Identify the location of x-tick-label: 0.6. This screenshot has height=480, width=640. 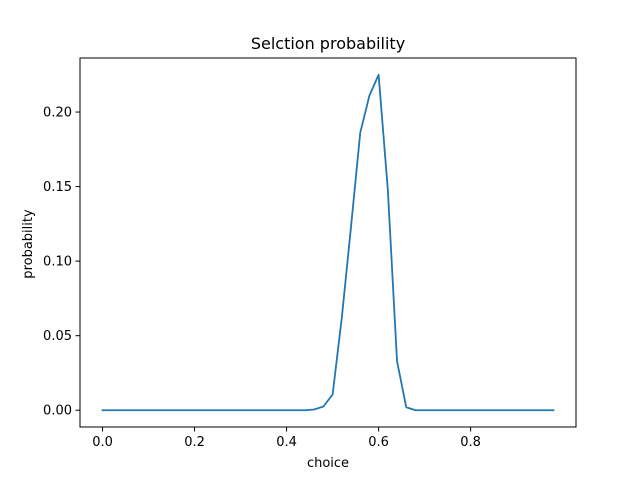
(378, 442).